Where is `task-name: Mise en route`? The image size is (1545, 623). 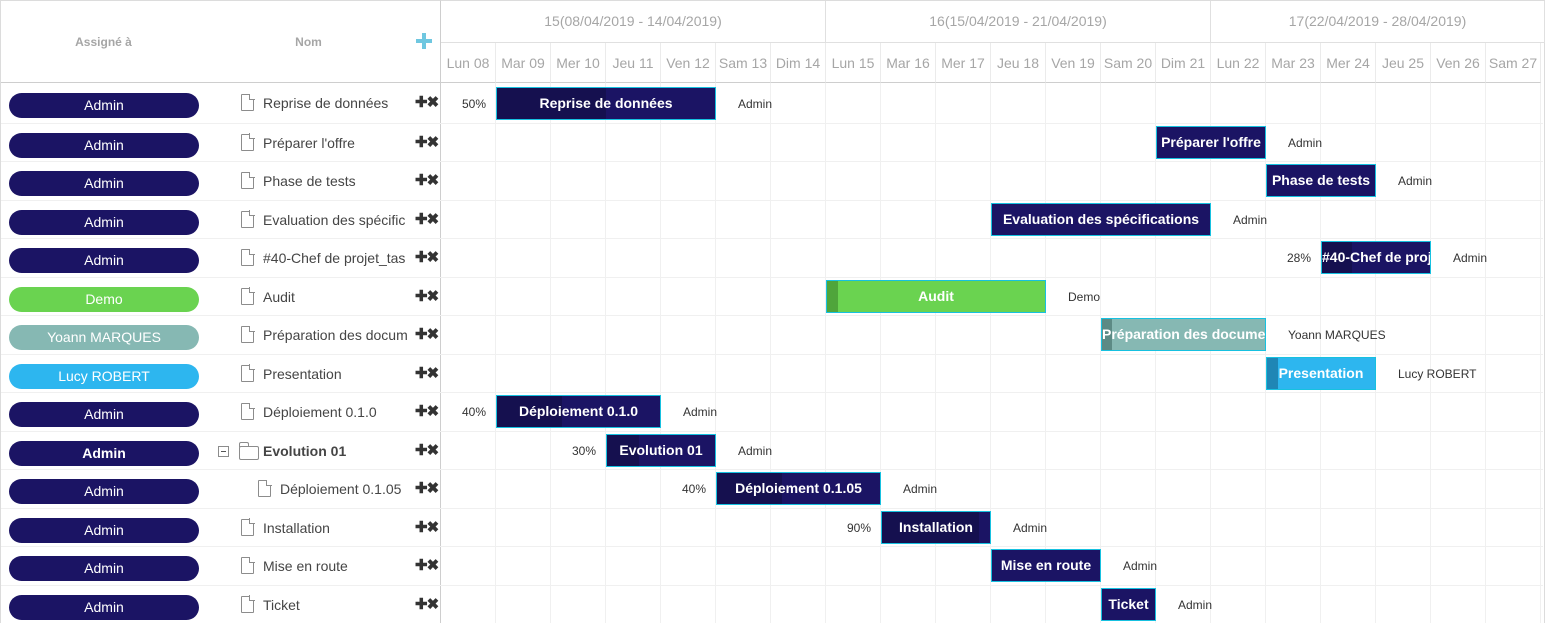
task-name: Mise en route is located at coordinates (305, 566).